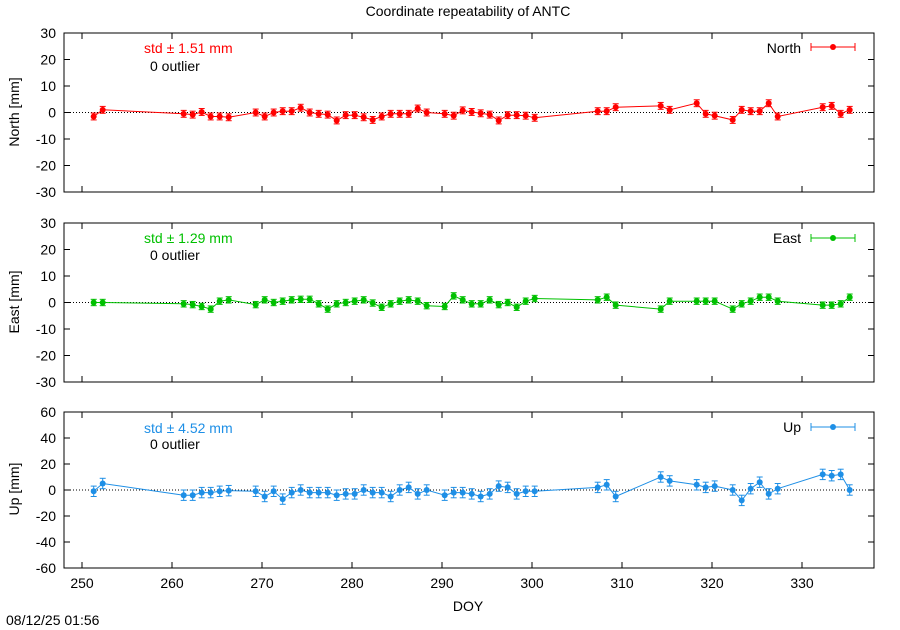 This screenshot has width=900, height=630. What do you see at coordinates (14, 111) in the screenshot?
I see `north-ylabel: North [mm]` at bounding box center [14, 111].